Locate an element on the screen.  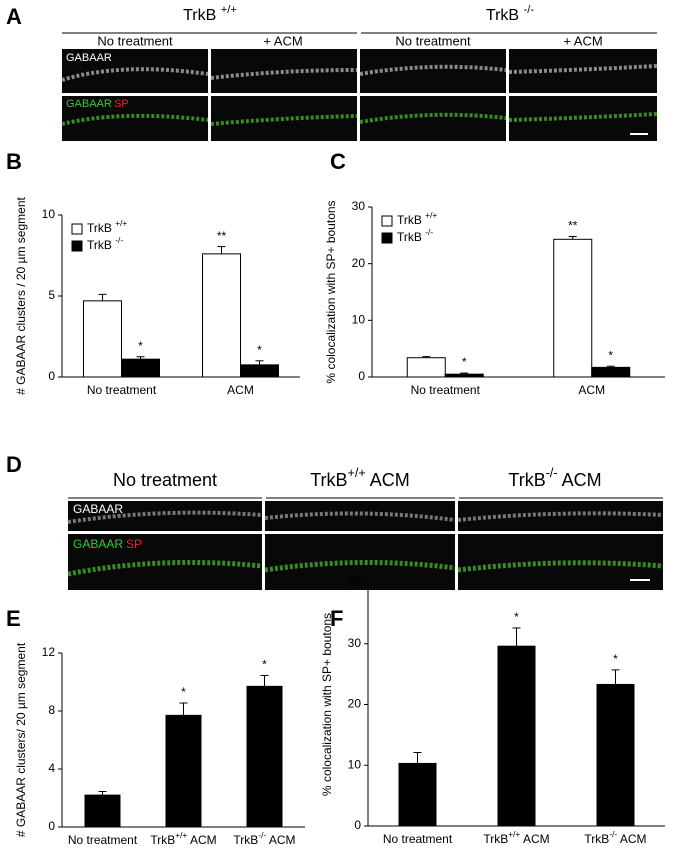
condition-header: No treatment is located at coordinates (165, 480).